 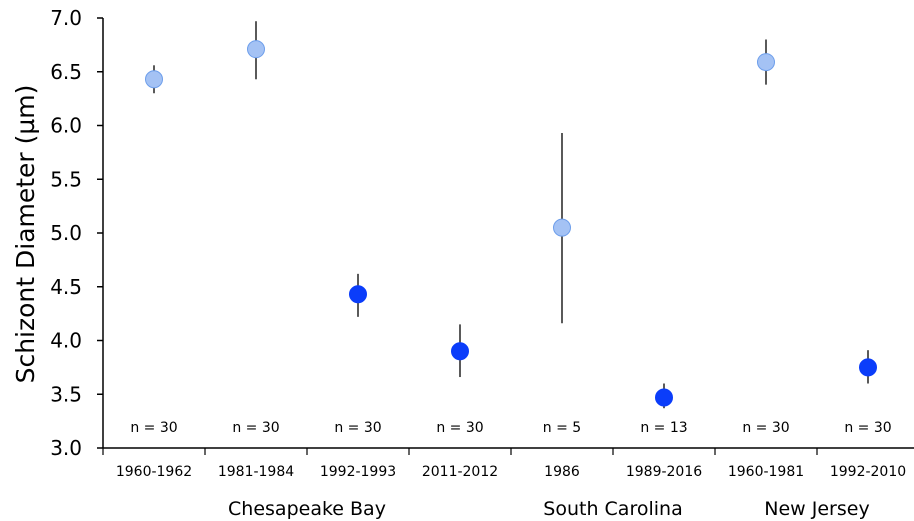 What do you see at coordinates (66, 179) in the screenshot?
I see `y-tick-label: 5.5` at bounding box center [66, 179].